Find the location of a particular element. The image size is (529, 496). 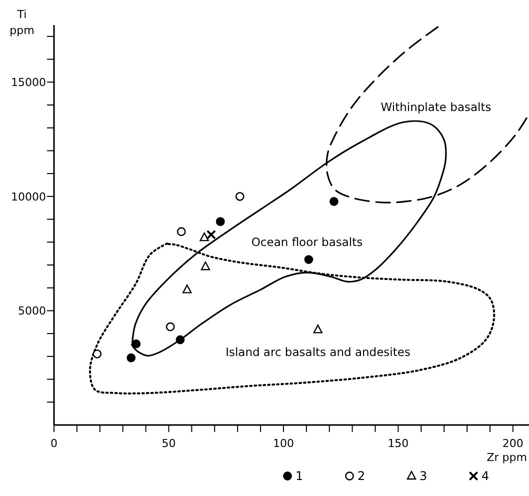

x-tick-label: 100 is located at coordinates (283, 443).